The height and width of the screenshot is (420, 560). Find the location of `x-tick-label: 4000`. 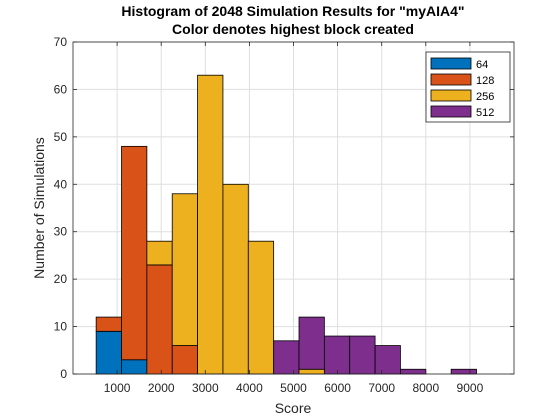

x-tick-label: 4000 is located at coordinates (249, 388).